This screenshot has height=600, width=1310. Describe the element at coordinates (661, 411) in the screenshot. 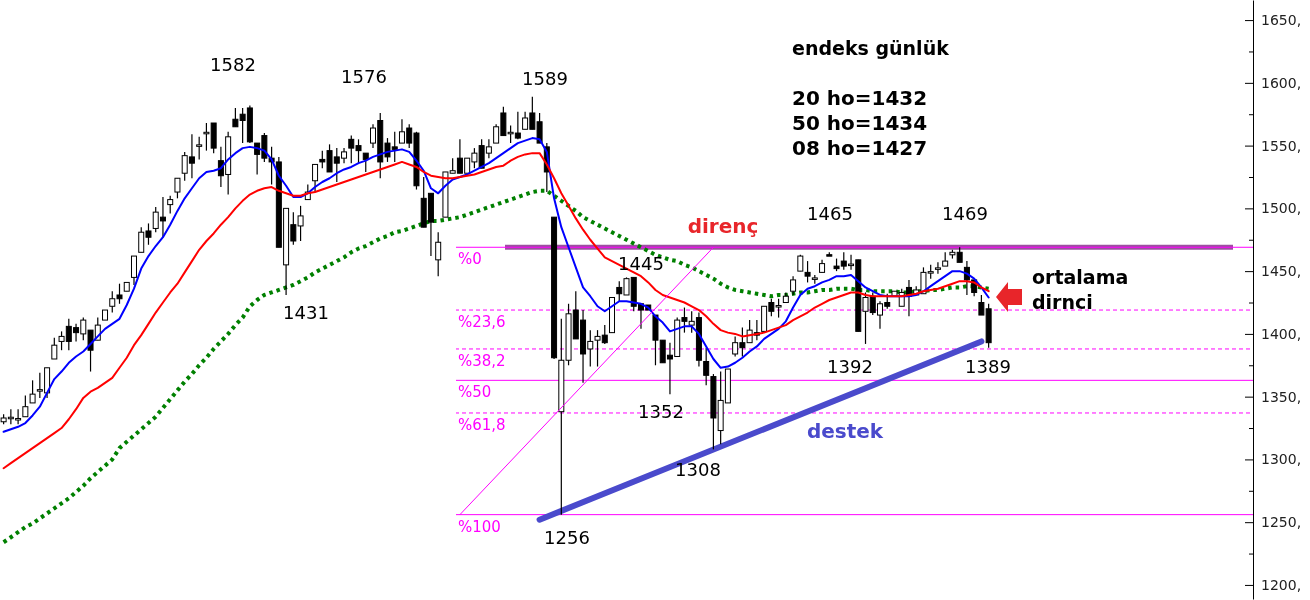

I see `annotation: 1352` at that location.